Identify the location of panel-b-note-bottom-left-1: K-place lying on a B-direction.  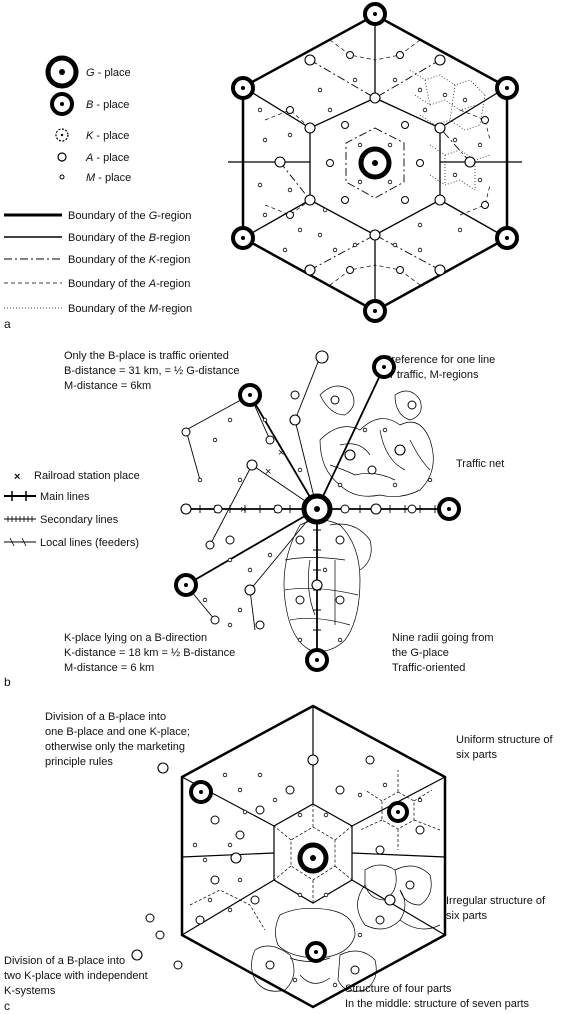
(135, 638).